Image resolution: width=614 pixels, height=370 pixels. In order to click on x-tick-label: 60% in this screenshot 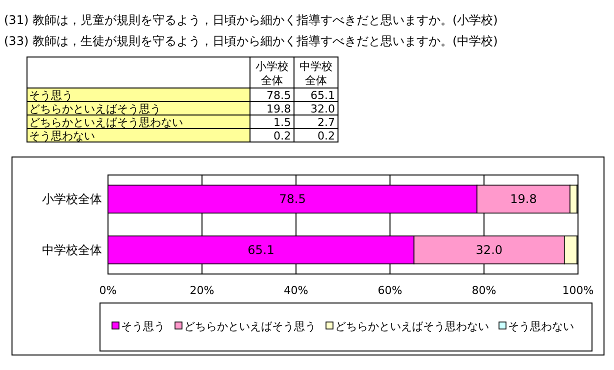, I will do `click(390, 290)`.